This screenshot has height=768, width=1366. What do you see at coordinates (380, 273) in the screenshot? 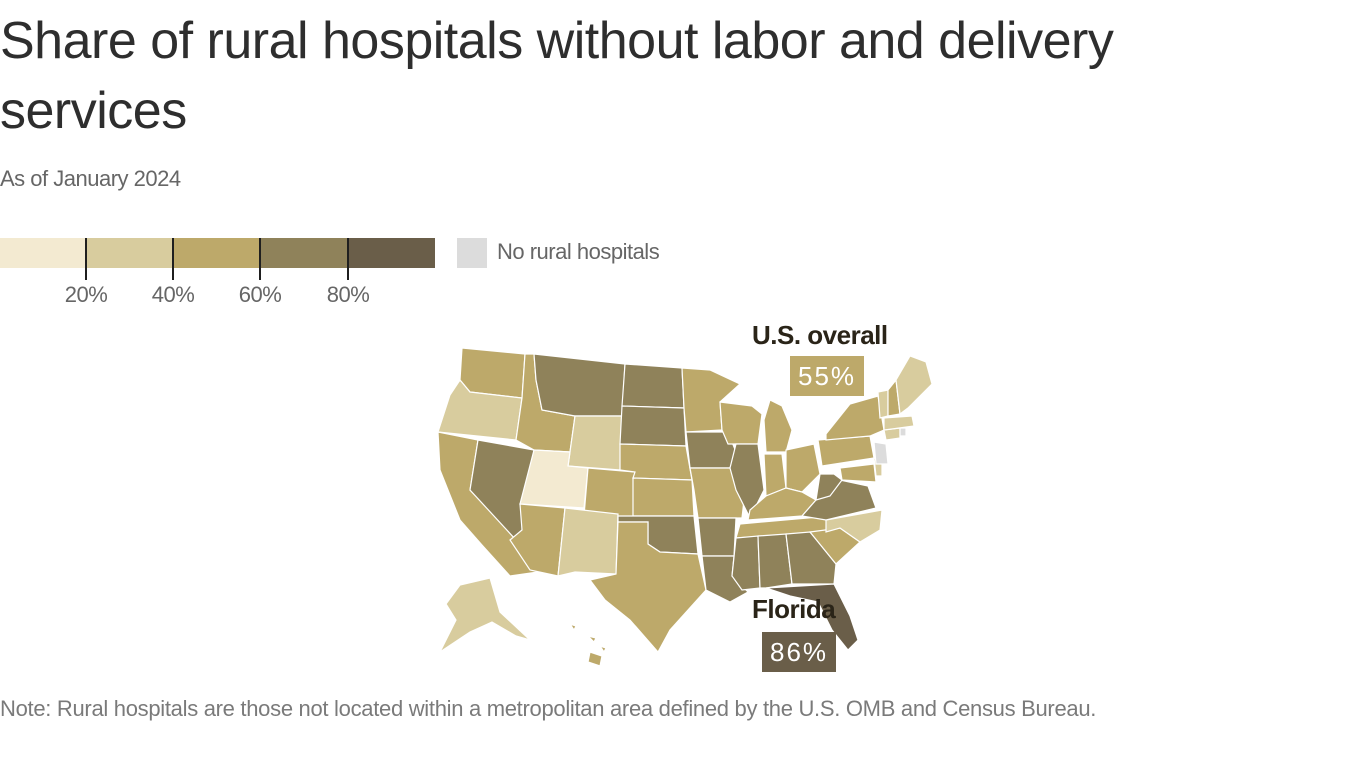
I see `color-legend: 20% 40% 60% 80% No rural hospitals` at bounding box center [380, 273].